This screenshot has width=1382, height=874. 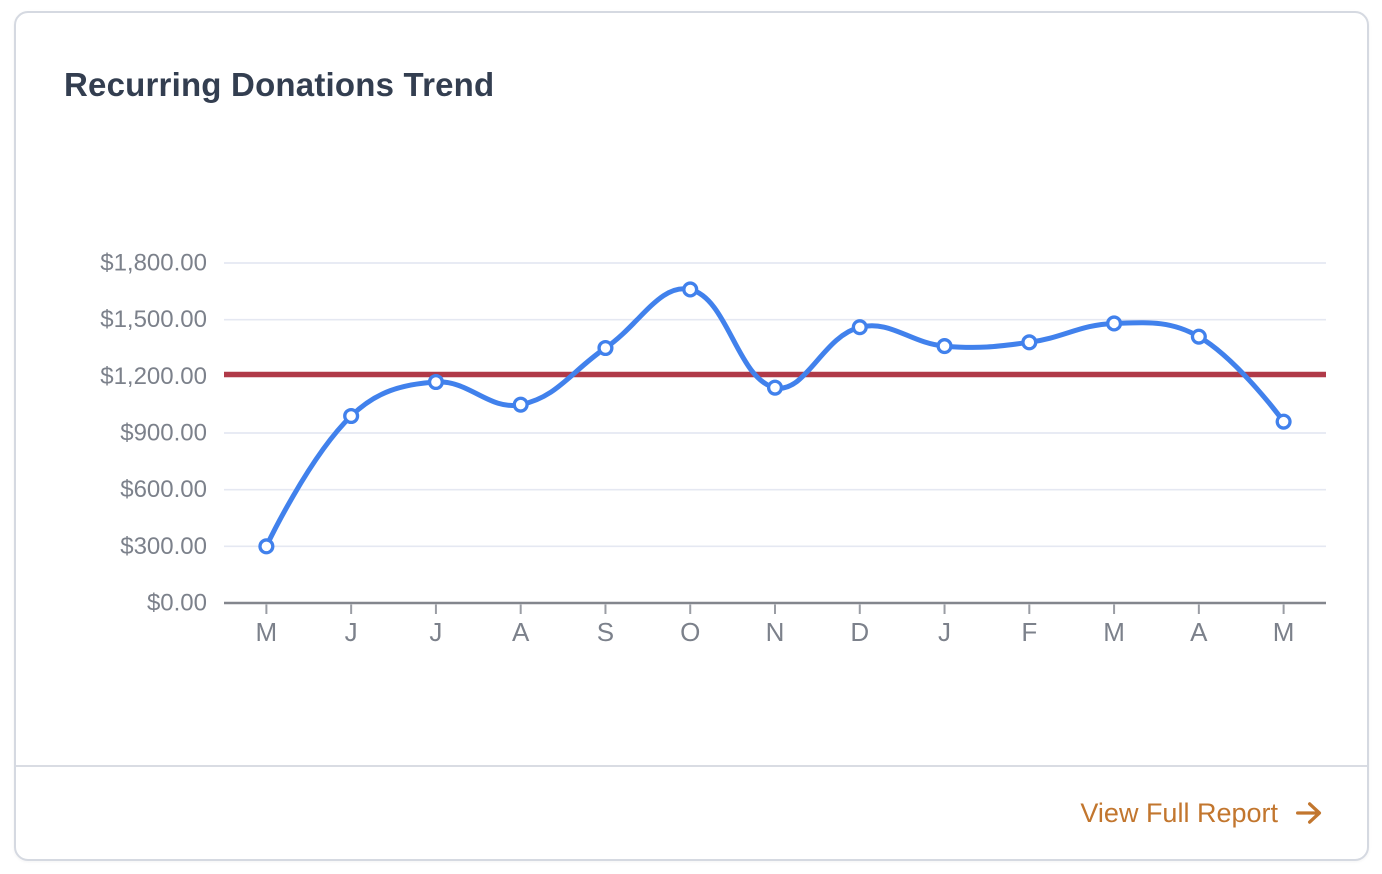 I want to click on y-axis-label: $1,200.00, so click(x=153, y=376).